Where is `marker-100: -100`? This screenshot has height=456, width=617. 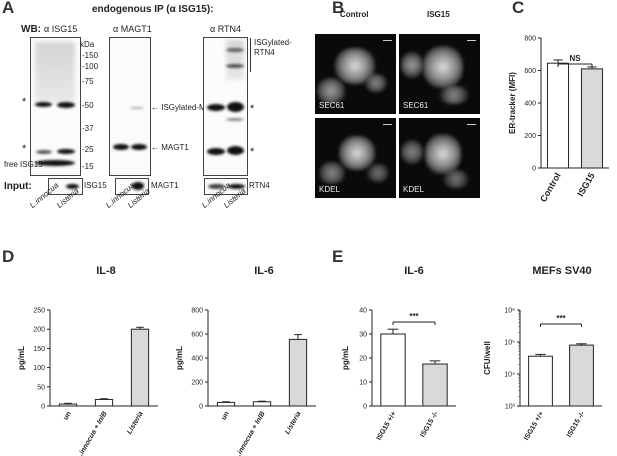 marker-100: -100 is located at coordinates (90, 66).